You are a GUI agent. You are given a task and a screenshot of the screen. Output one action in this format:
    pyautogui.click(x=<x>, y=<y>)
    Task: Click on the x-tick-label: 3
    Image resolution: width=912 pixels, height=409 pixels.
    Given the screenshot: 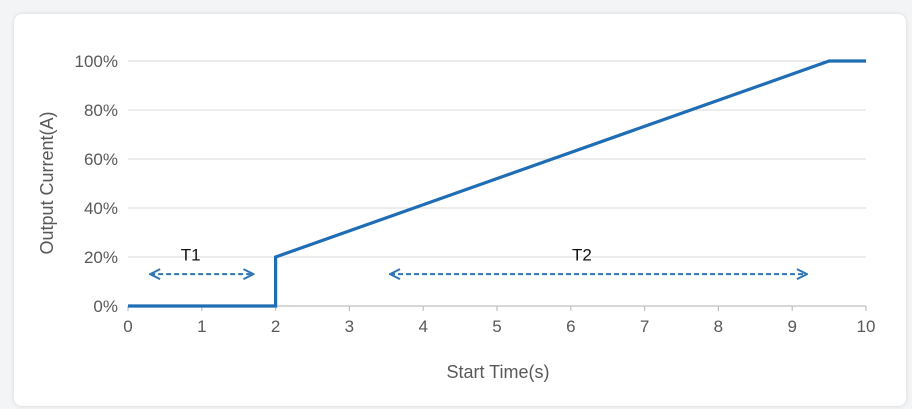 What is the action you would take?
    pyautogui.click(x=349, y=326)
    